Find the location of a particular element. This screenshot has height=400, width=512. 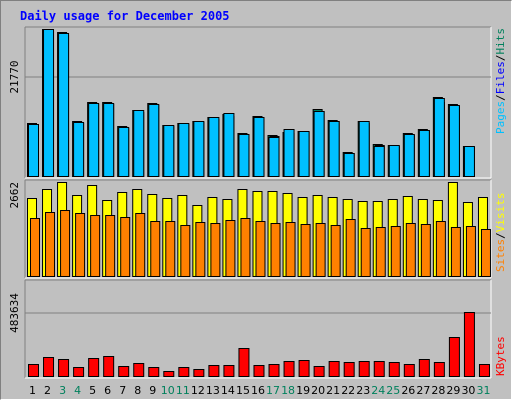

x-tick-label: 22 is located at coordinates (348, 390).